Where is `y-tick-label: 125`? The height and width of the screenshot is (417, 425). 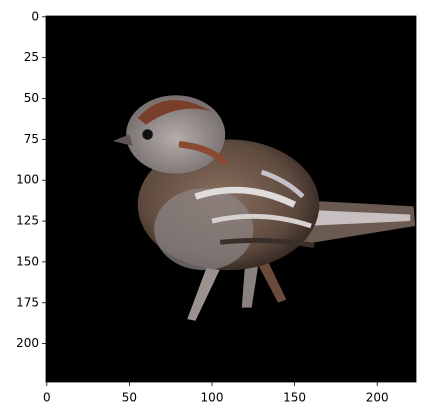
y-tick-label: 125 is located at coordinates (27, 221).